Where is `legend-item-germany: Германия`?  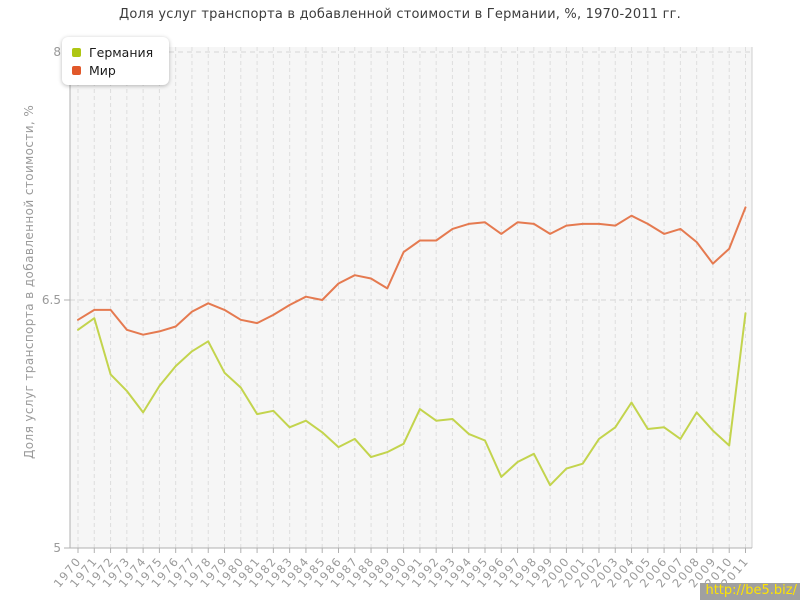 legend-item-germany: Германия is located at coordinates (112, 52).